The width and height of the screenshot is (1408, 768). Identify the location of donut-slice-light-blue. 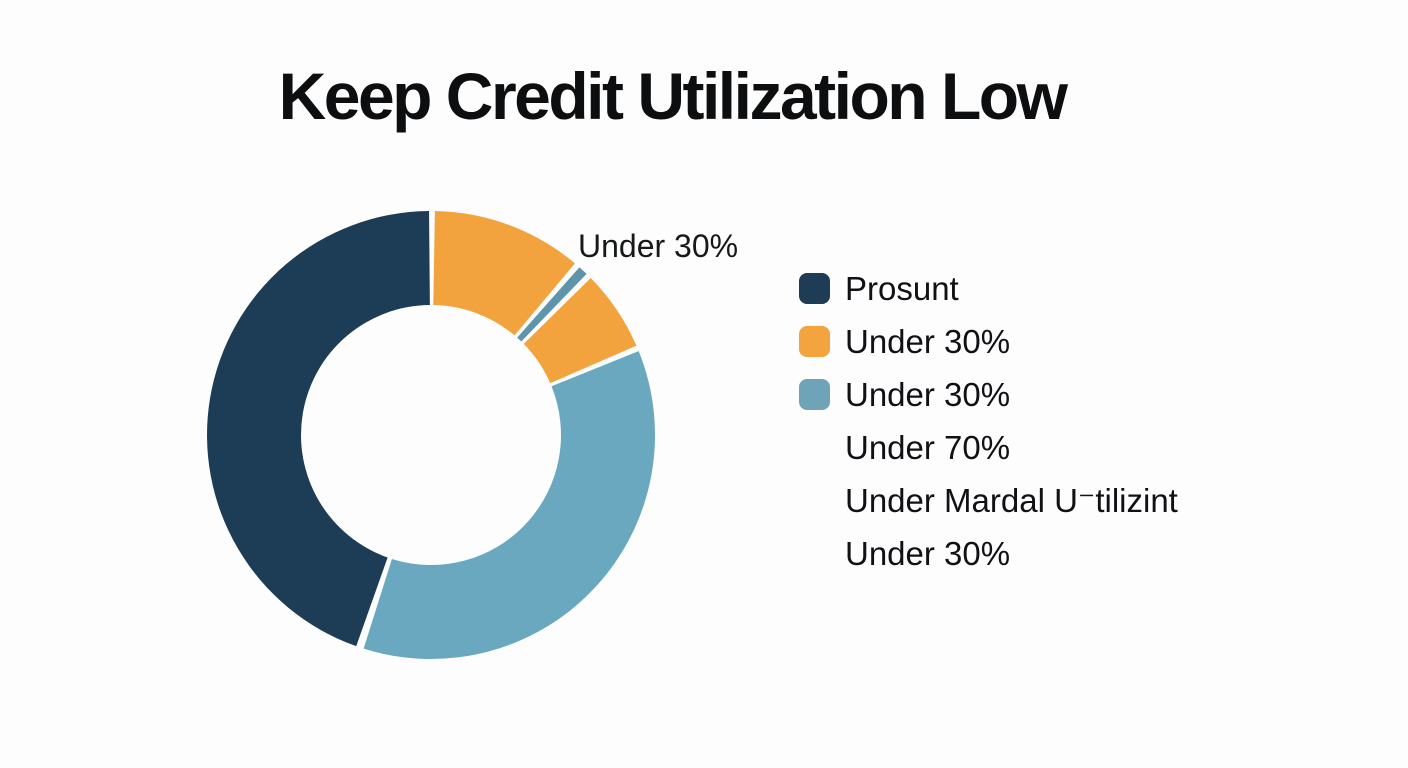
(509, 505).